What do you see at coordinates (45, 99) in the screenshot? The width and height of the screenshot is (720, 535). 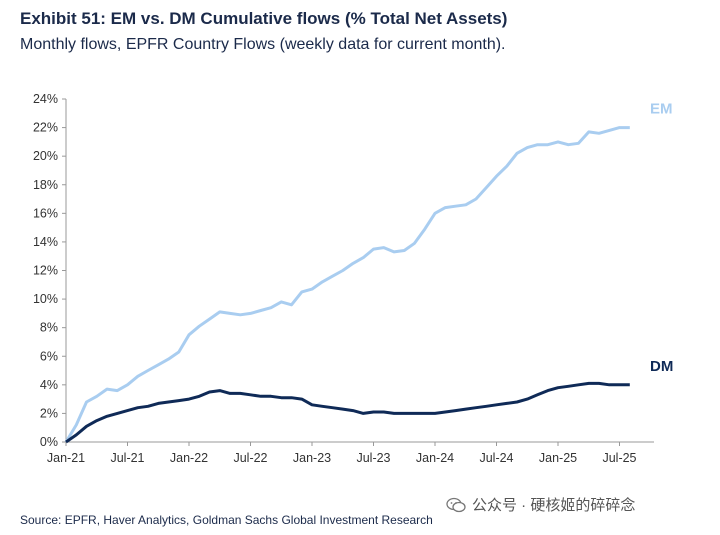 I see `y-tick-label: 24%` at bounding box center [45, 99].